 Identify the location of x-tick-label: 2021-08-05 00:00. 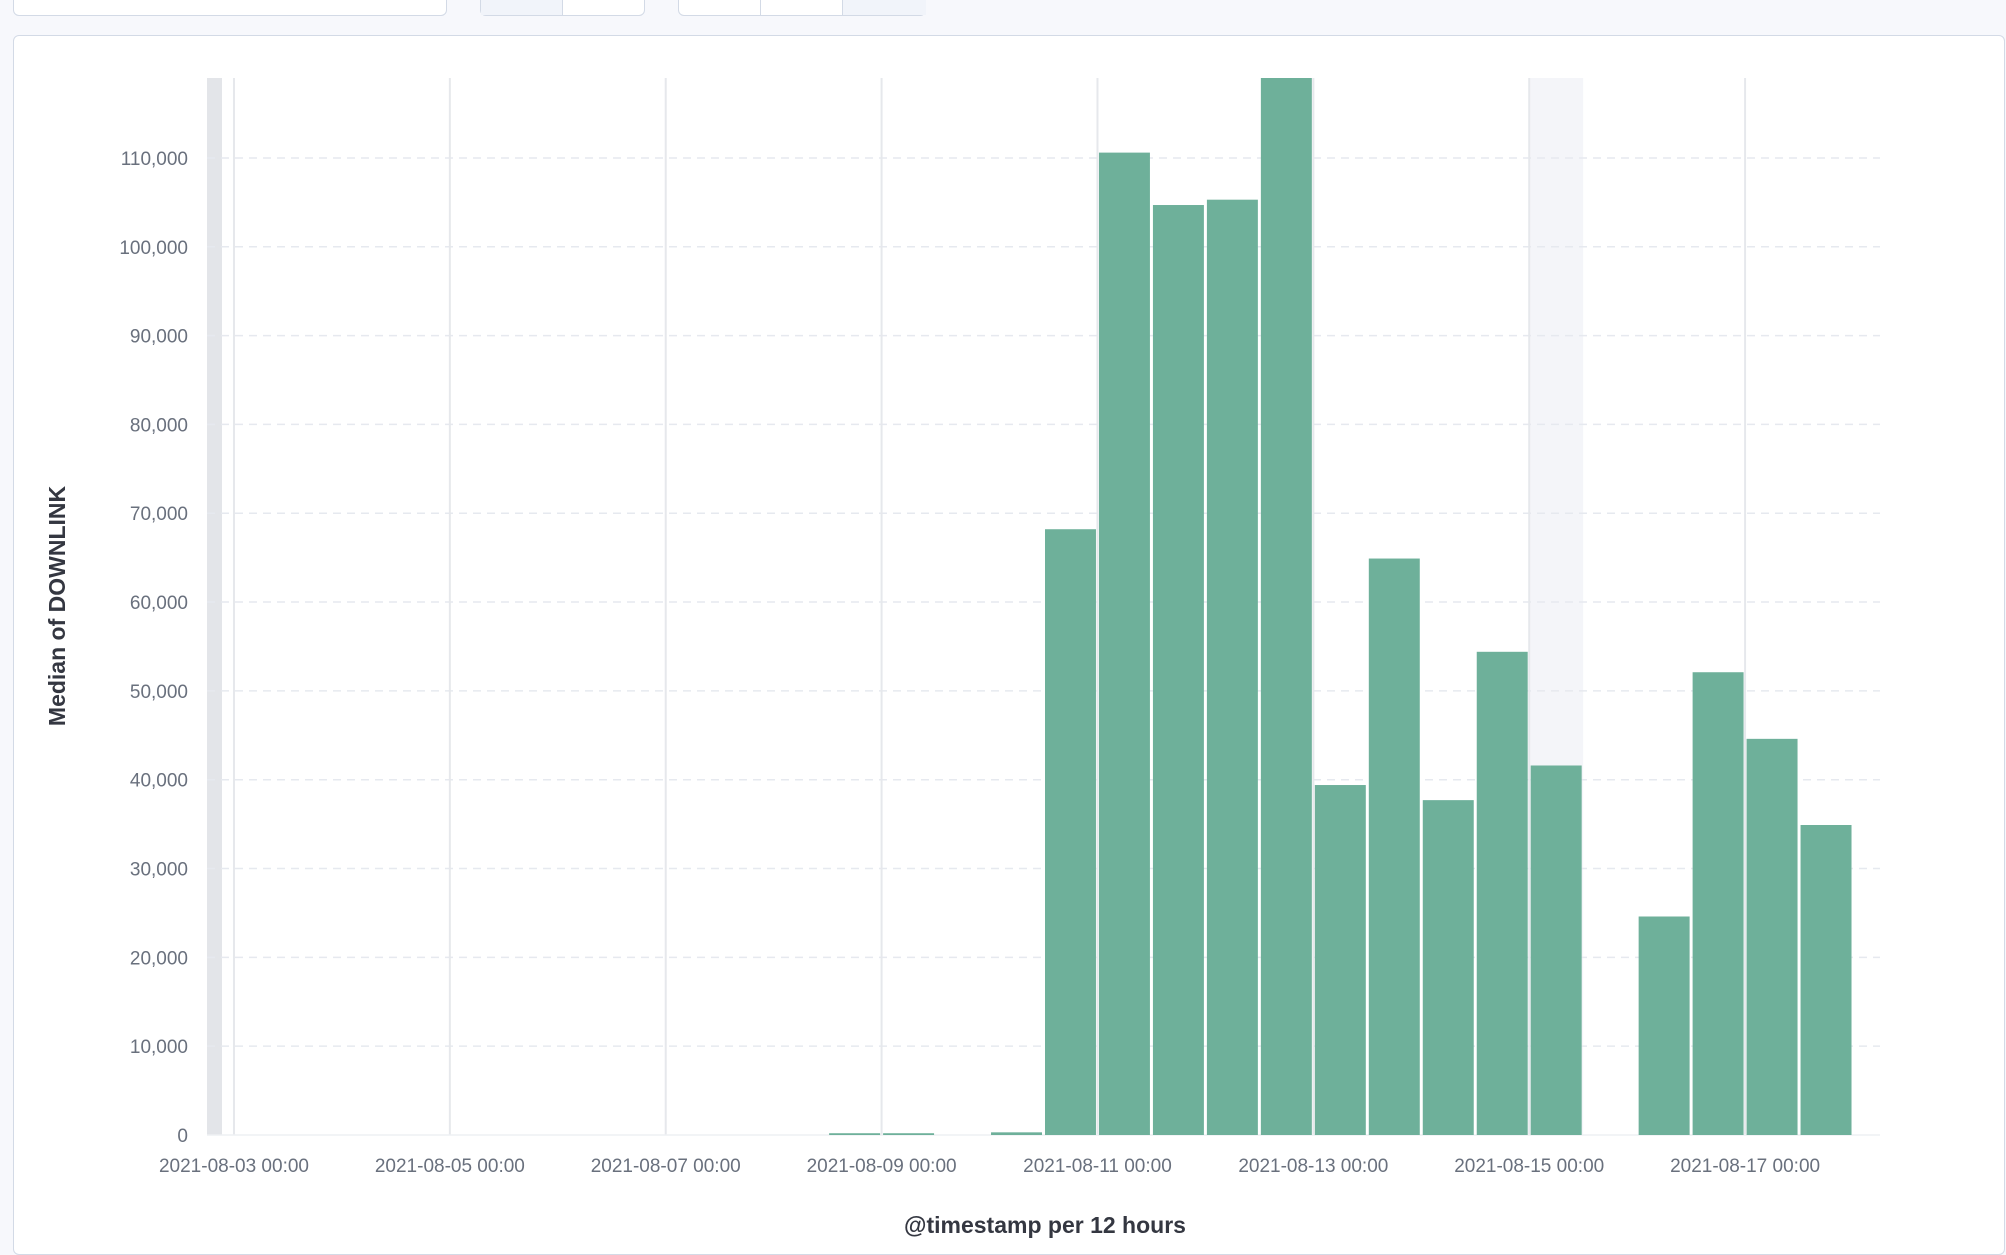
(450, 1166).